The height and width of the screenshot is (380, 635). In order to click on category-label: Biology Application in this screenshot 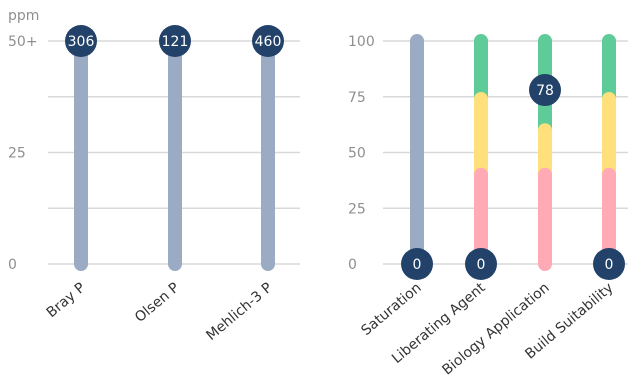, I will do `click(495, 329)`.